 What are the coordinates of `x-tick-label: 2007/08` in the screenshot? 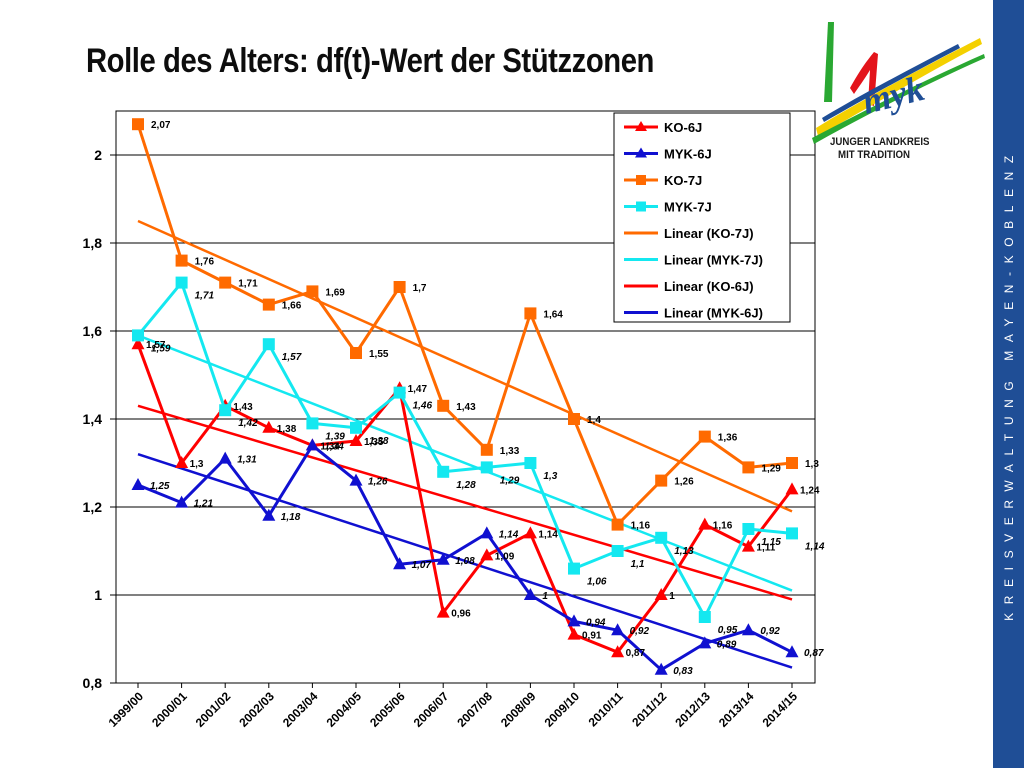 It's located at (474, 709).